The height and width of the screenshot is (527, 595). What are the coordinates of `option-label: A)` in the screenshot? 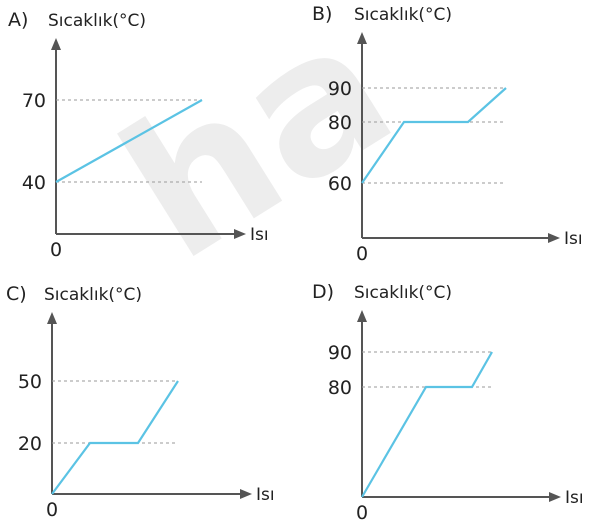 It's located at (18, 20).